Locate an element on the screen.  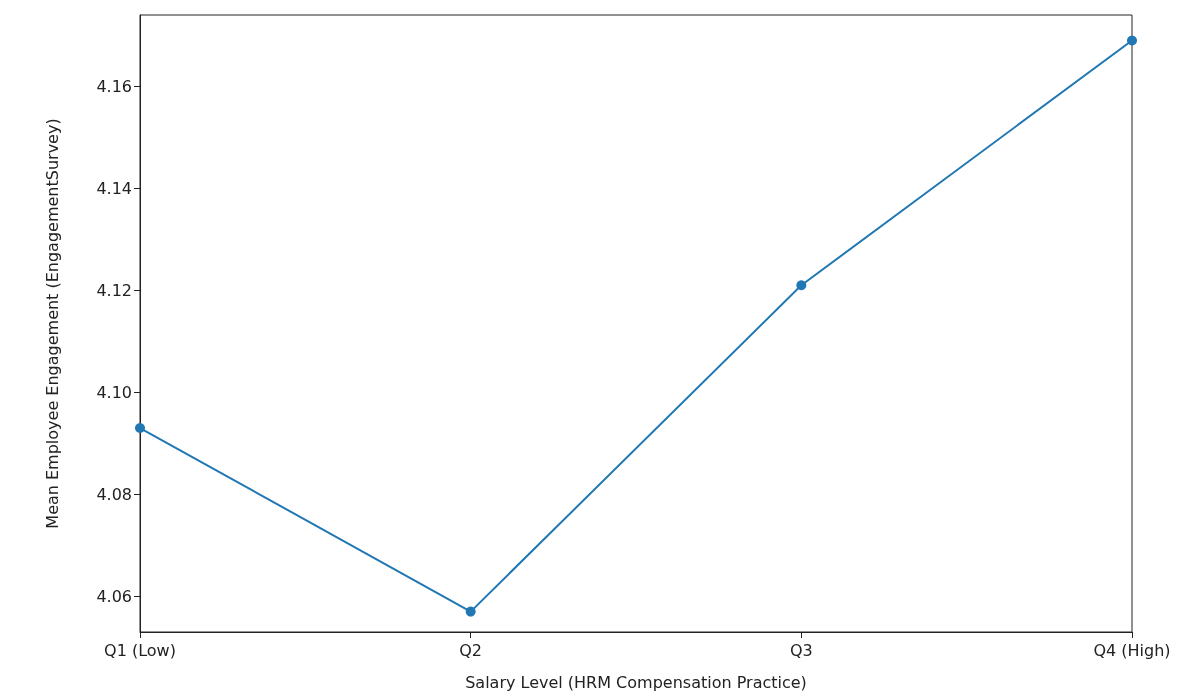
x-tick-label: Q2 is located at coordinates (471, 650).